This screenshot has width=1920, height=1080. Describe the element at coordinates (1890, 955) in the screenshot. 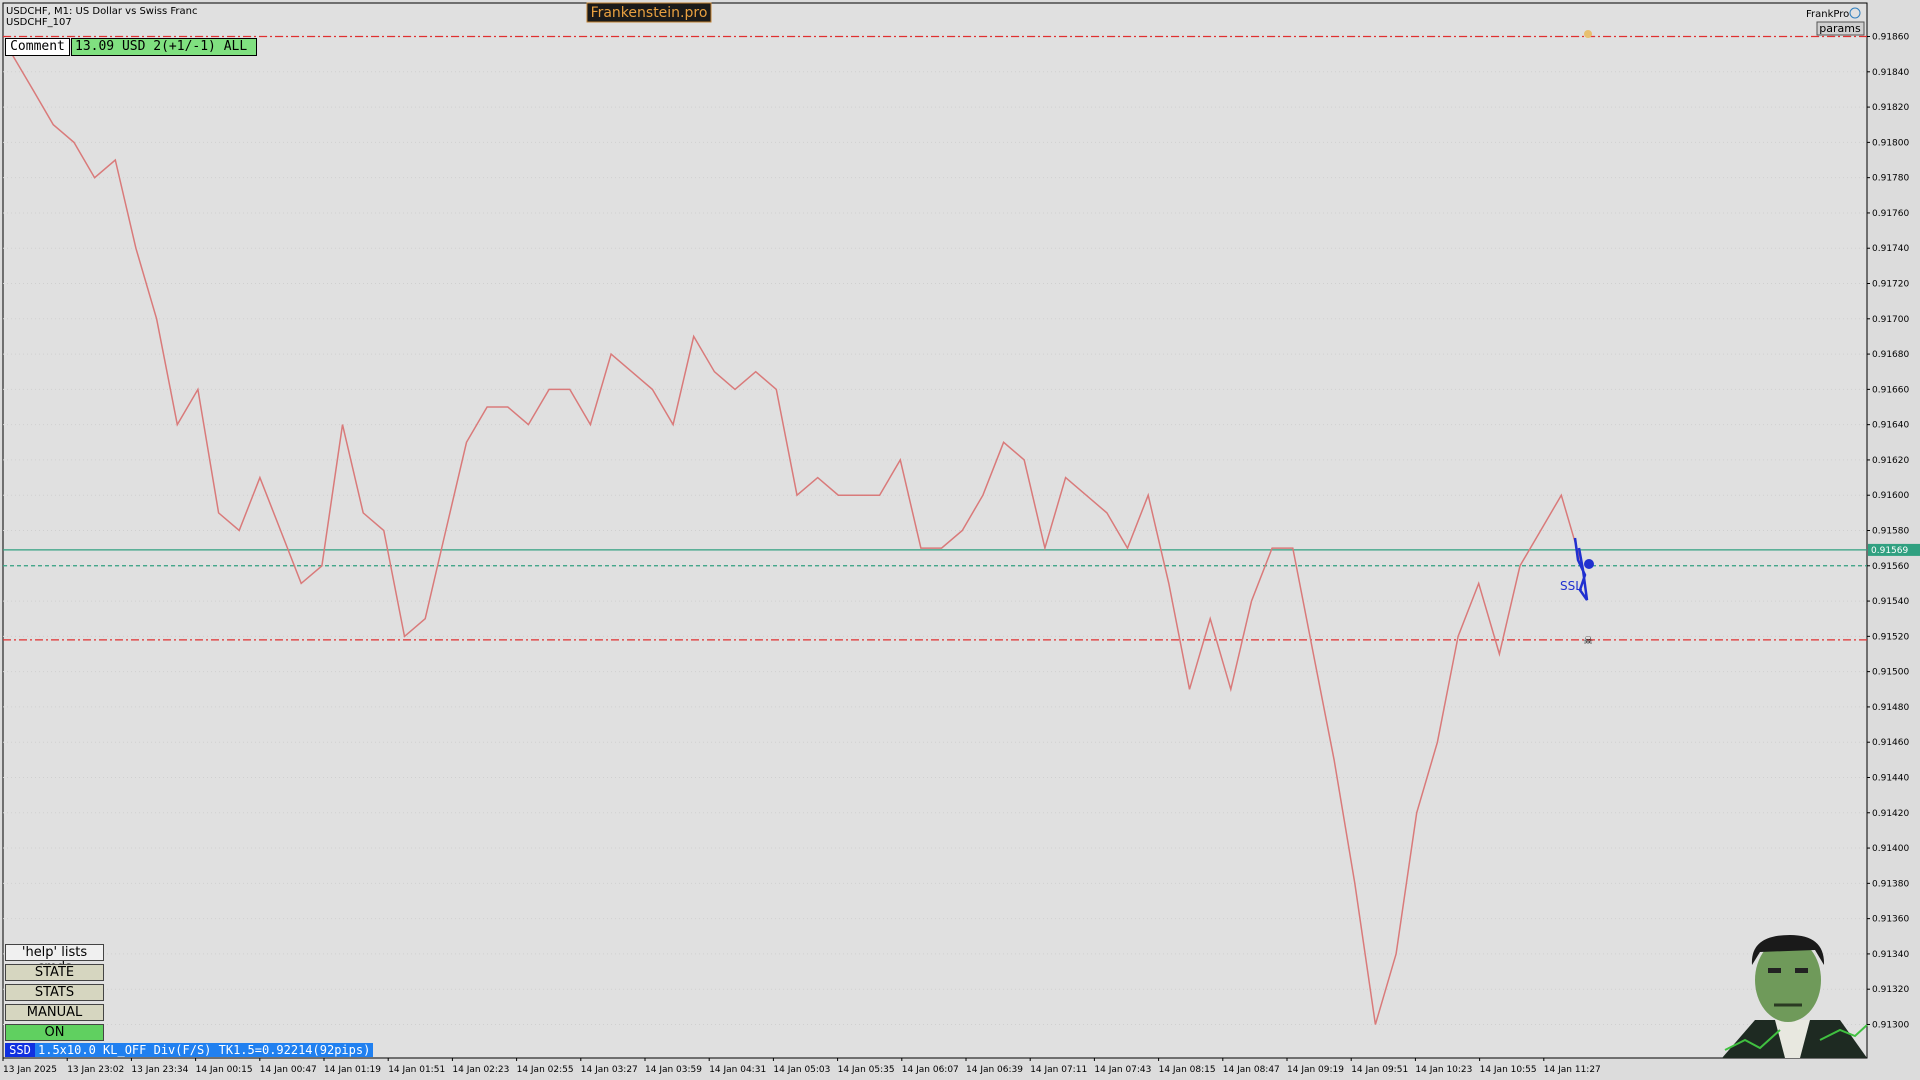

I see `y-tick-label: 0.91340` at that location.